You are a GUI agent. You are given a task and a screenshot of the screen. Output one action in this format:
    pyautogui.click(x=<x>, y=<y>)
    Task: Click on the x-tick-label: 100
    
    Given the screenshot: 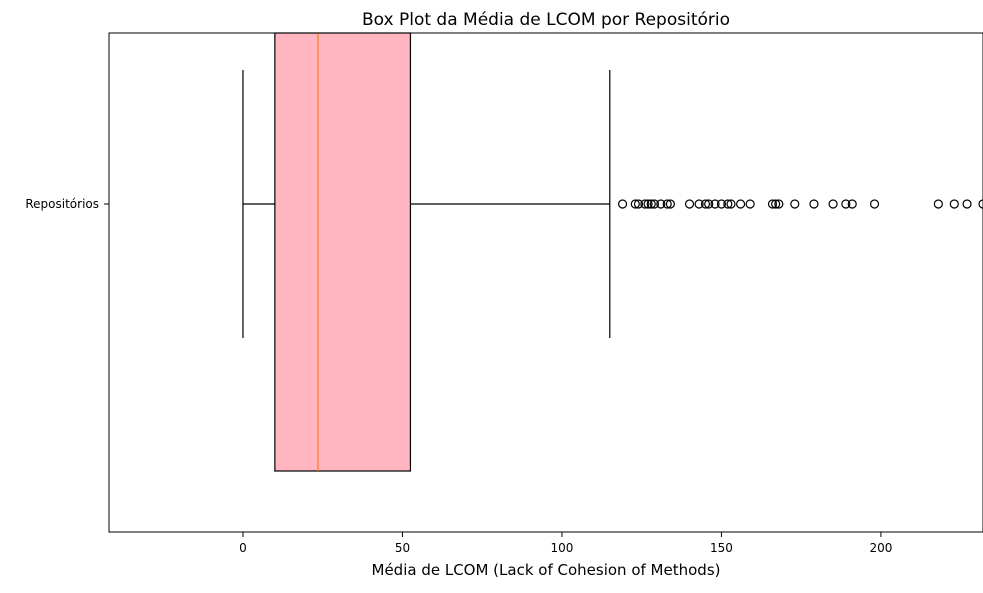 What is the action you would take?
    pyautogui.click(x=561, y=548)
    